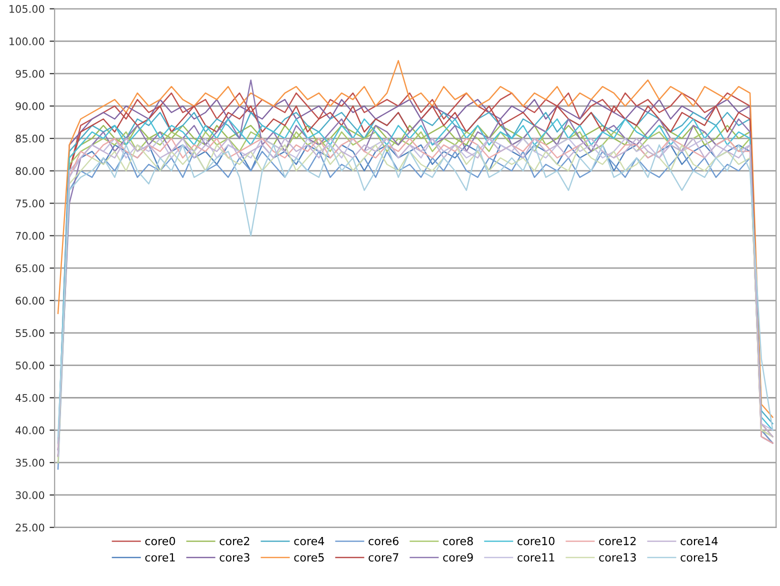 This screenshot has height=586, width=780. I want to click on y-tick-label: 35.00, so click(30, 462).